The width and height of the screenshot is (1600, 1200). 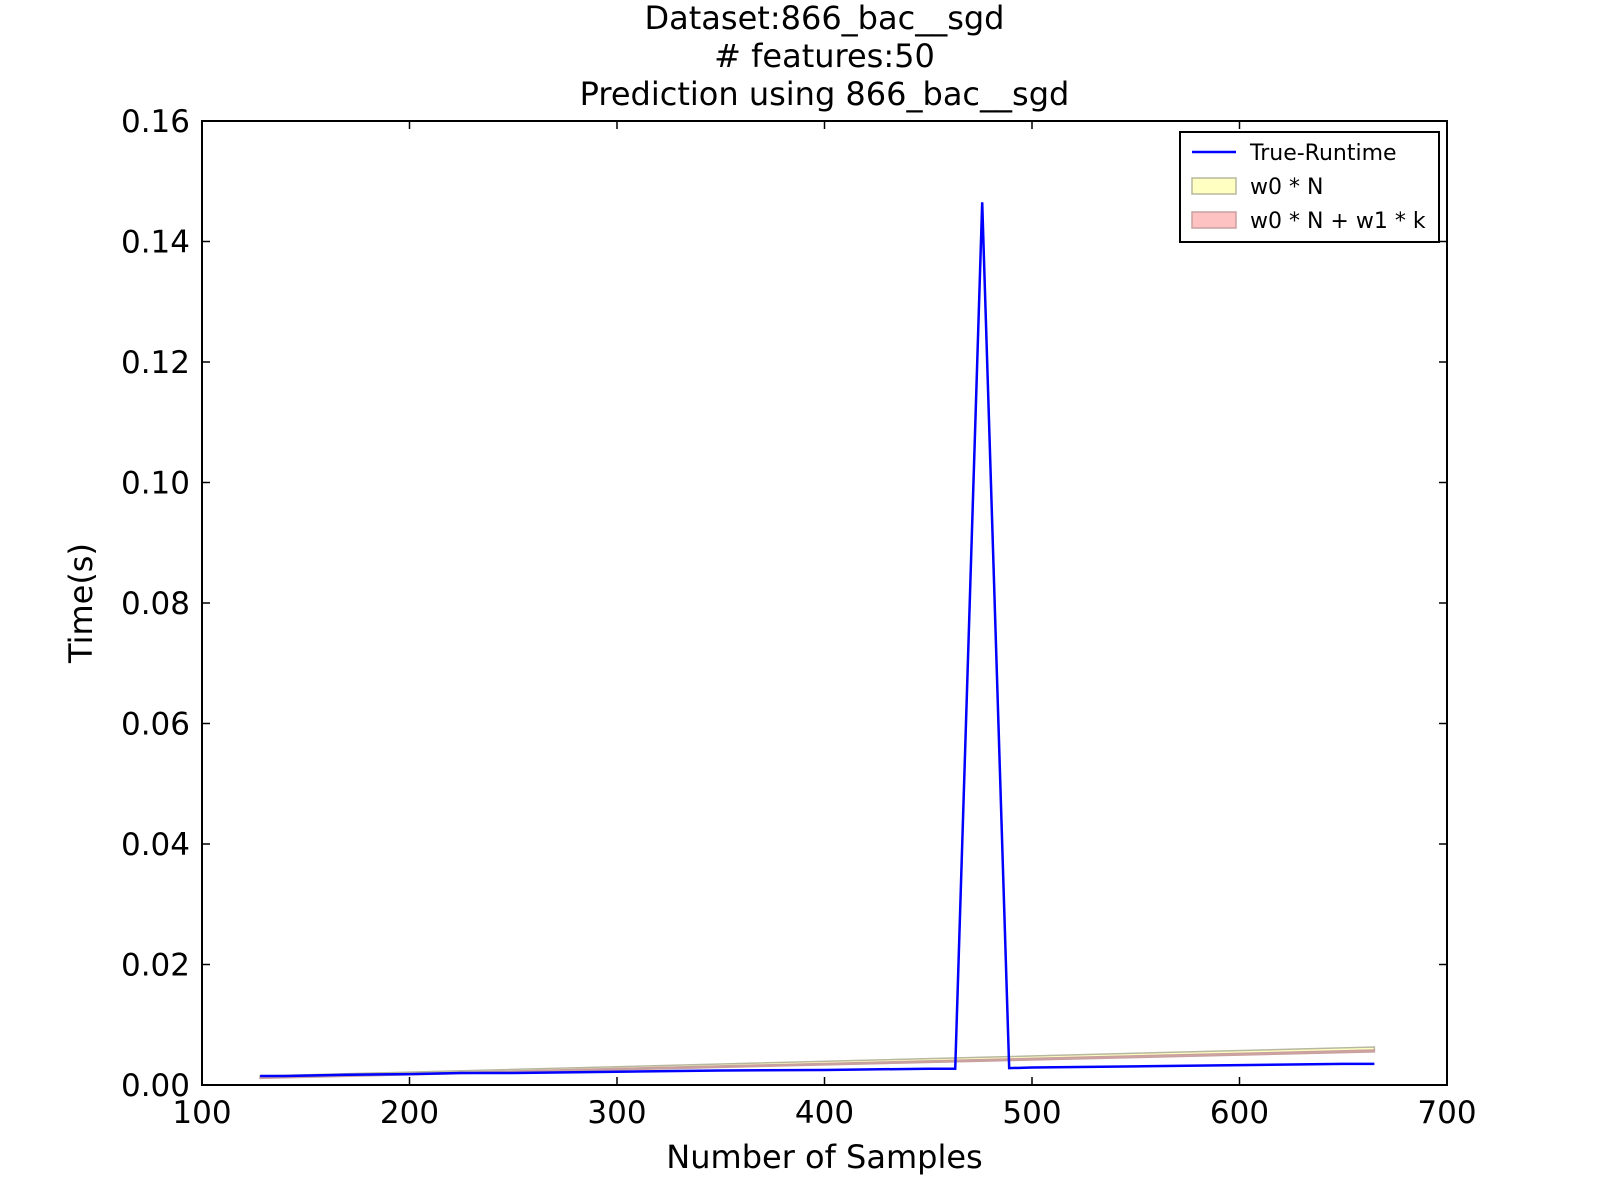 I want to click on x-tick-label: 300, so click(x=616, y=1113).